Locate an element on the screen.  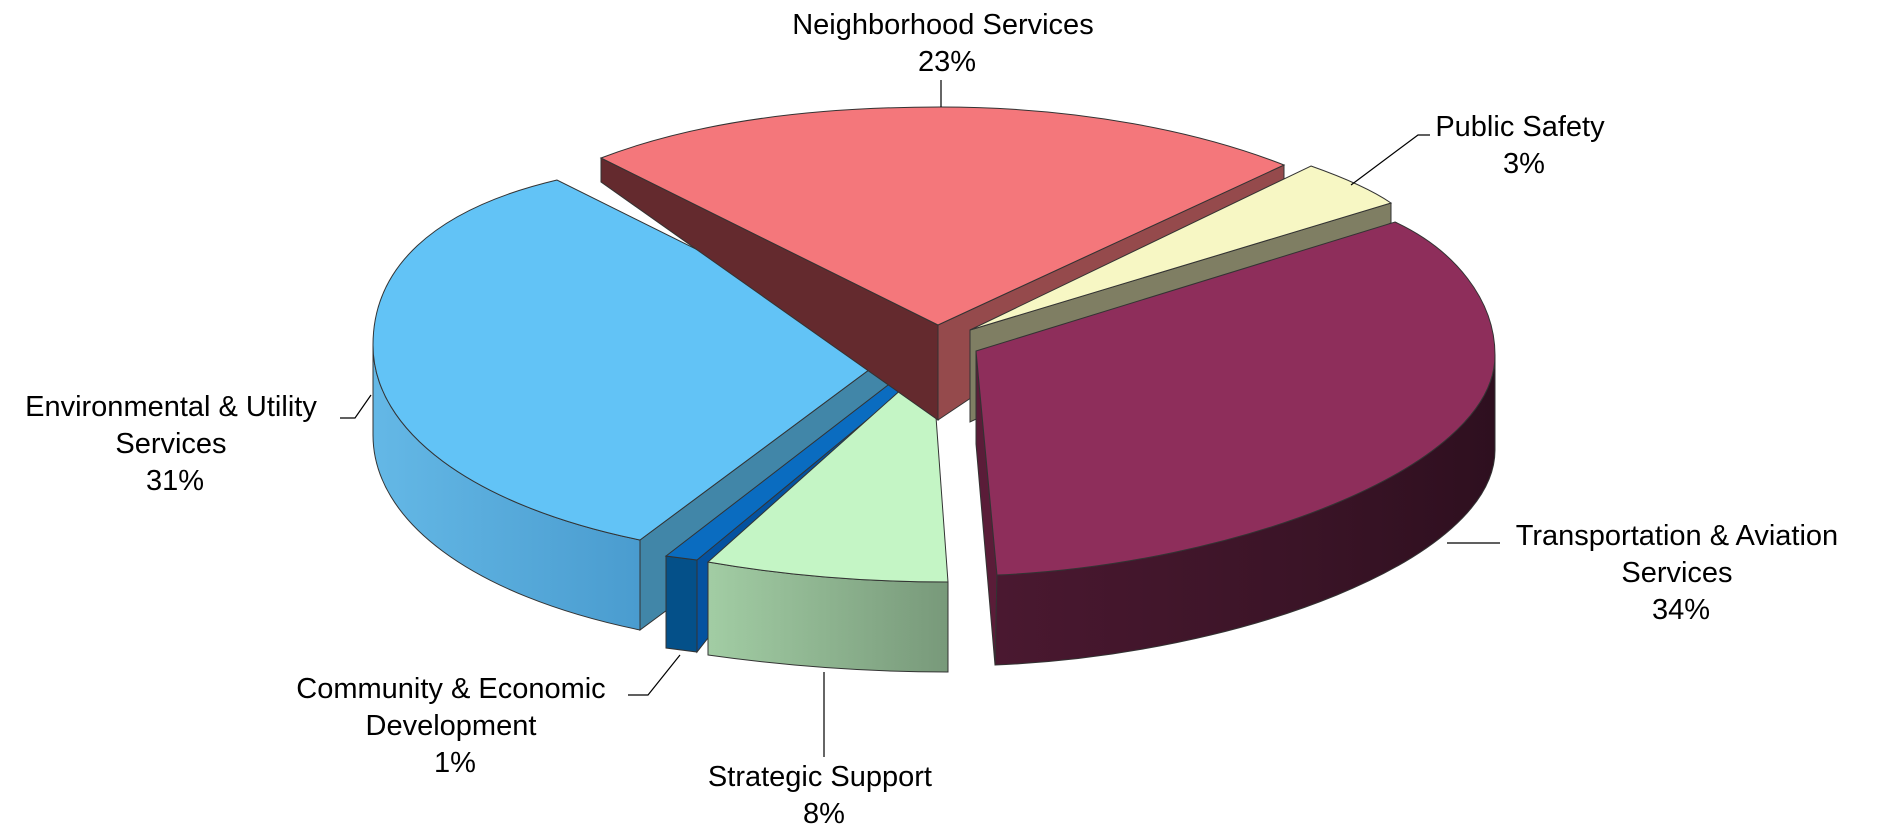
label-transportation: Transportation & Aviation Services 34% is located at coordinates (1681, 573).